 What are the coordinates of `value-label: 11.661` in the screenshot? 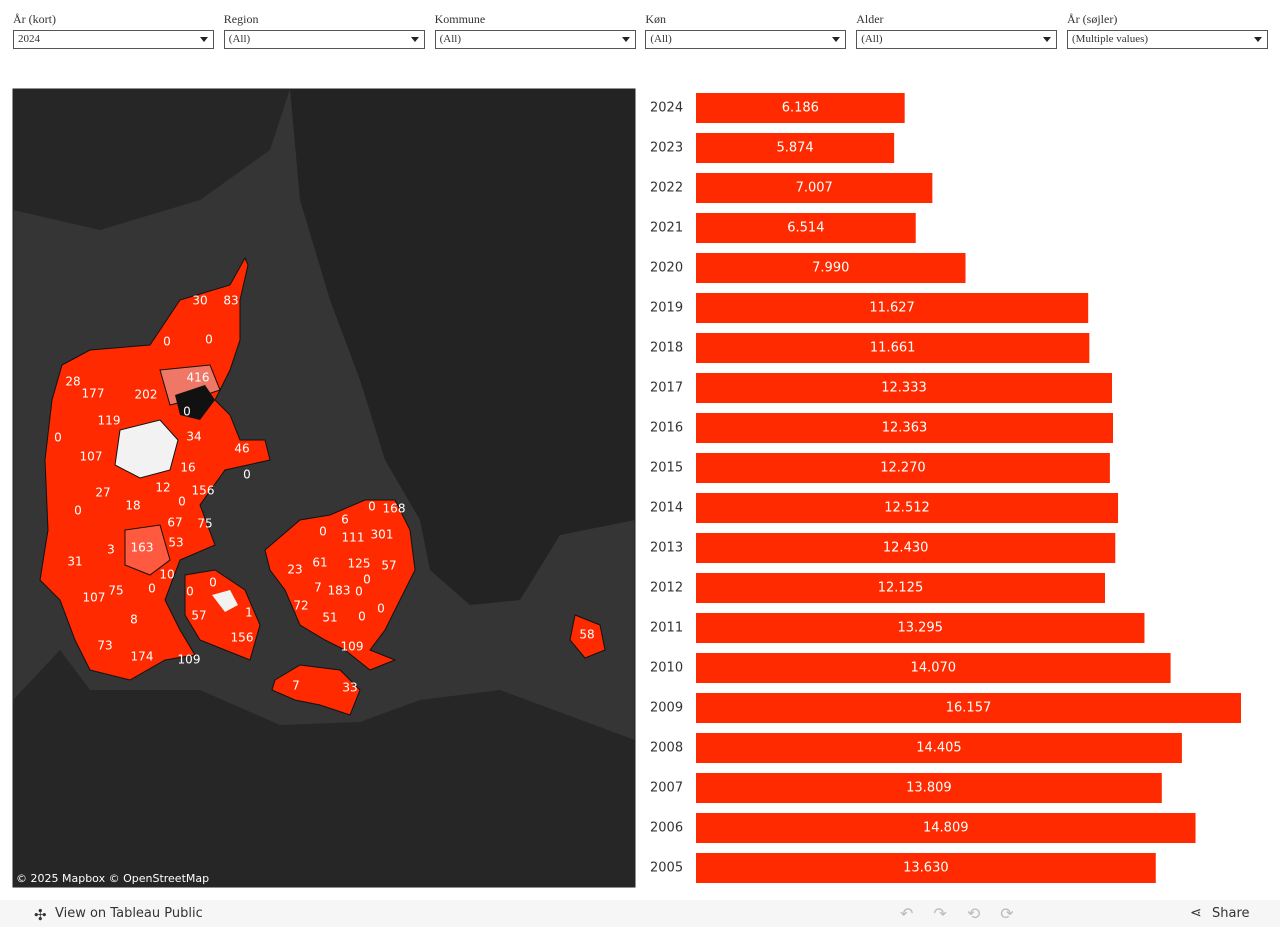 It's located at (893, 348).